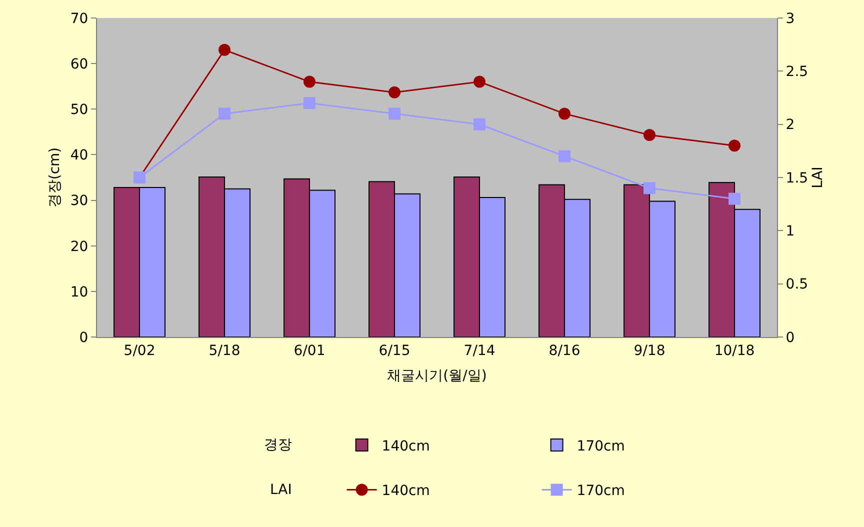 Image resolution: width=864 pixels, height=527 pixels. Describe the element at coordinates (140, 350) in the screenshot. I see `x-tick-label: 5/02` at that location.